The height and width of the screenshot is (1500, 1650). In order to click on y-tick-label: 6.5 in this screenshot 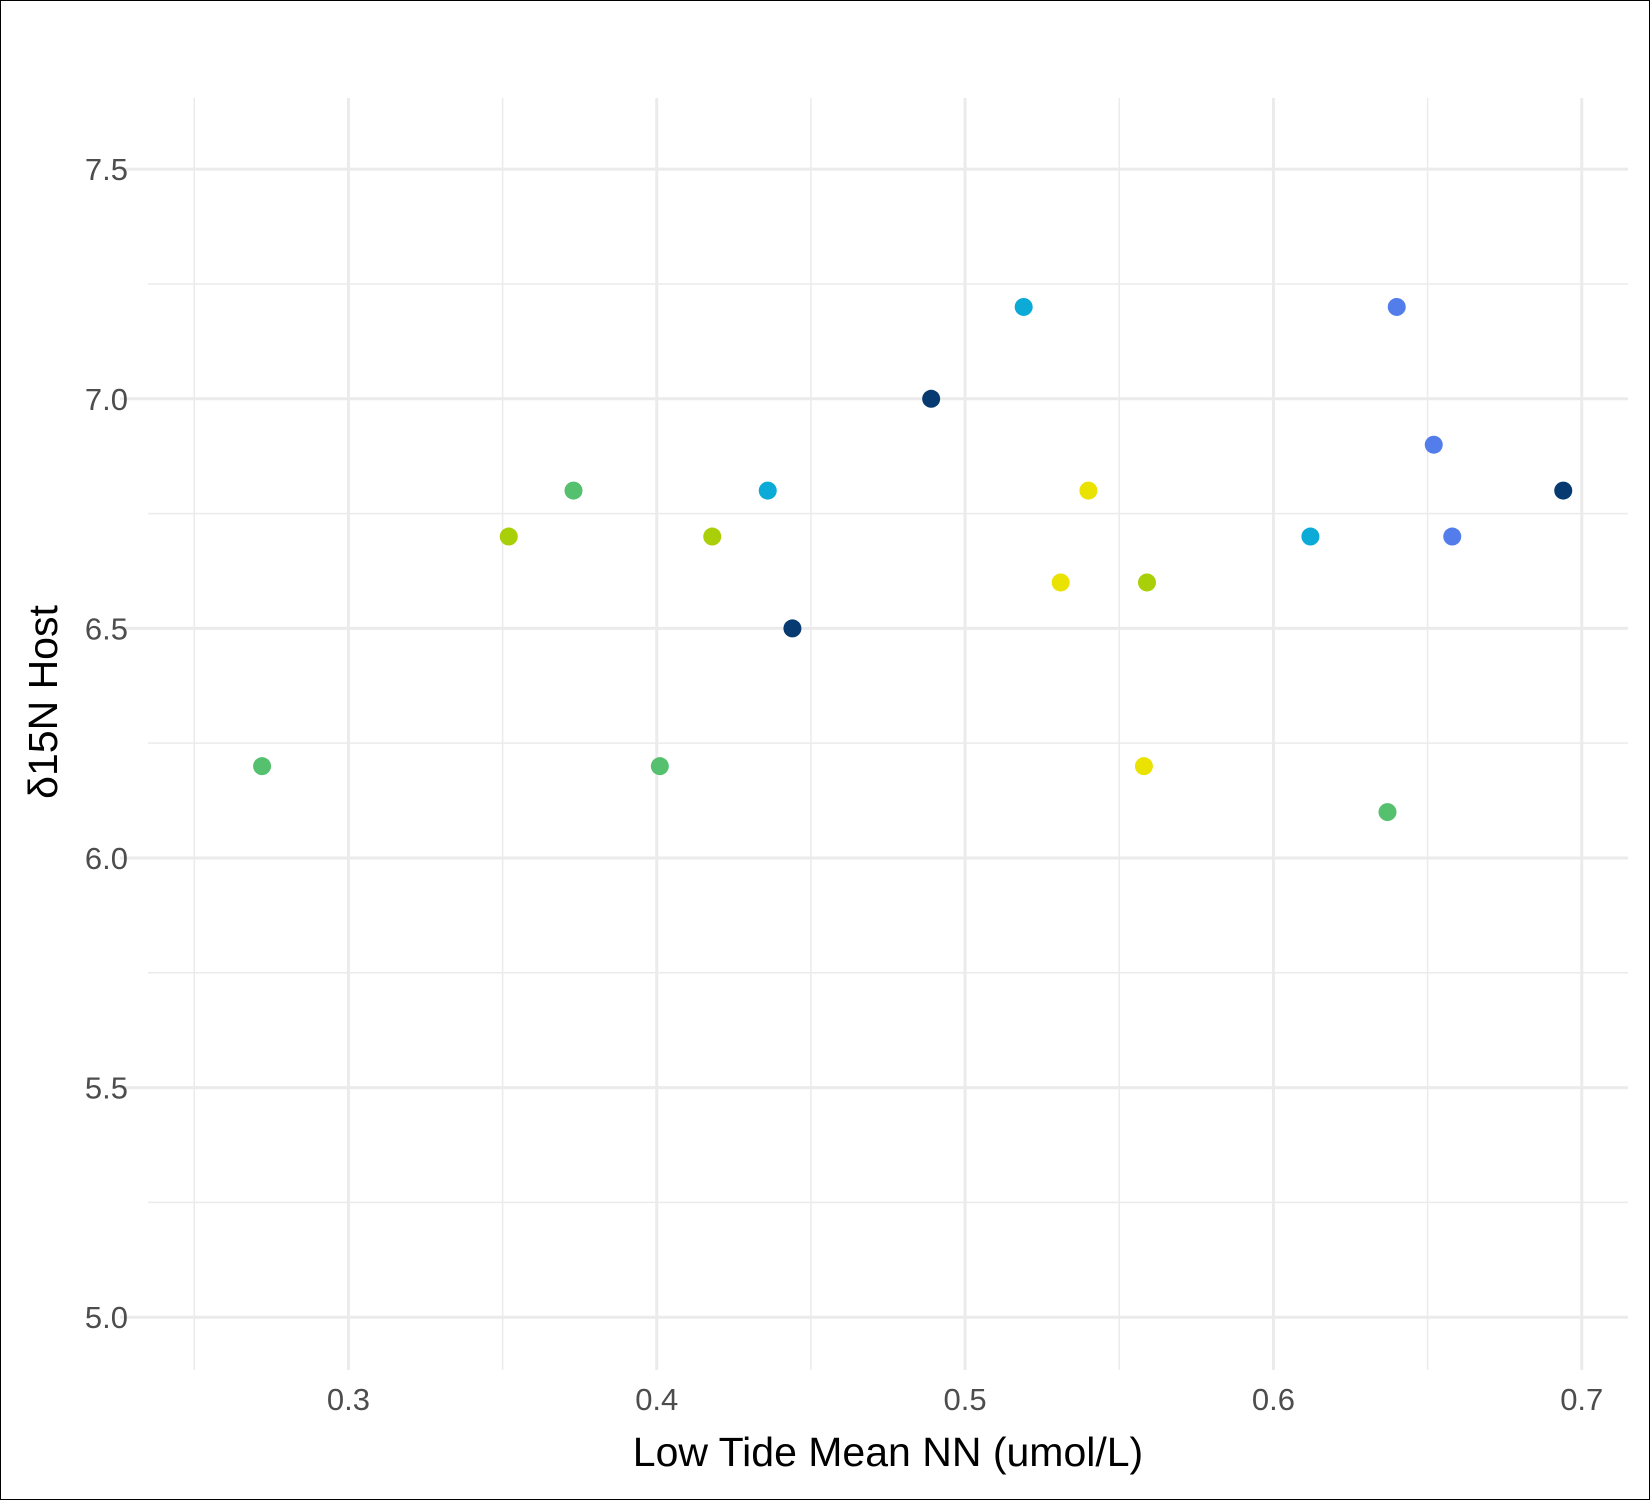, I will do `click(106, 628)`.